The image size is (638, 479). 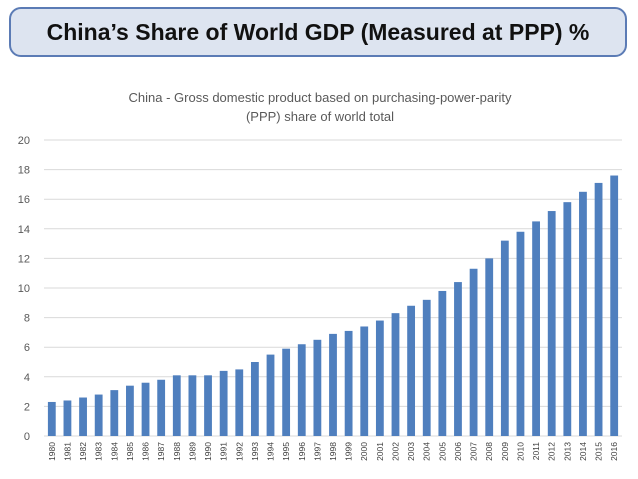 I want to click on y-tick-label: 20, so click(x=24, y=141).